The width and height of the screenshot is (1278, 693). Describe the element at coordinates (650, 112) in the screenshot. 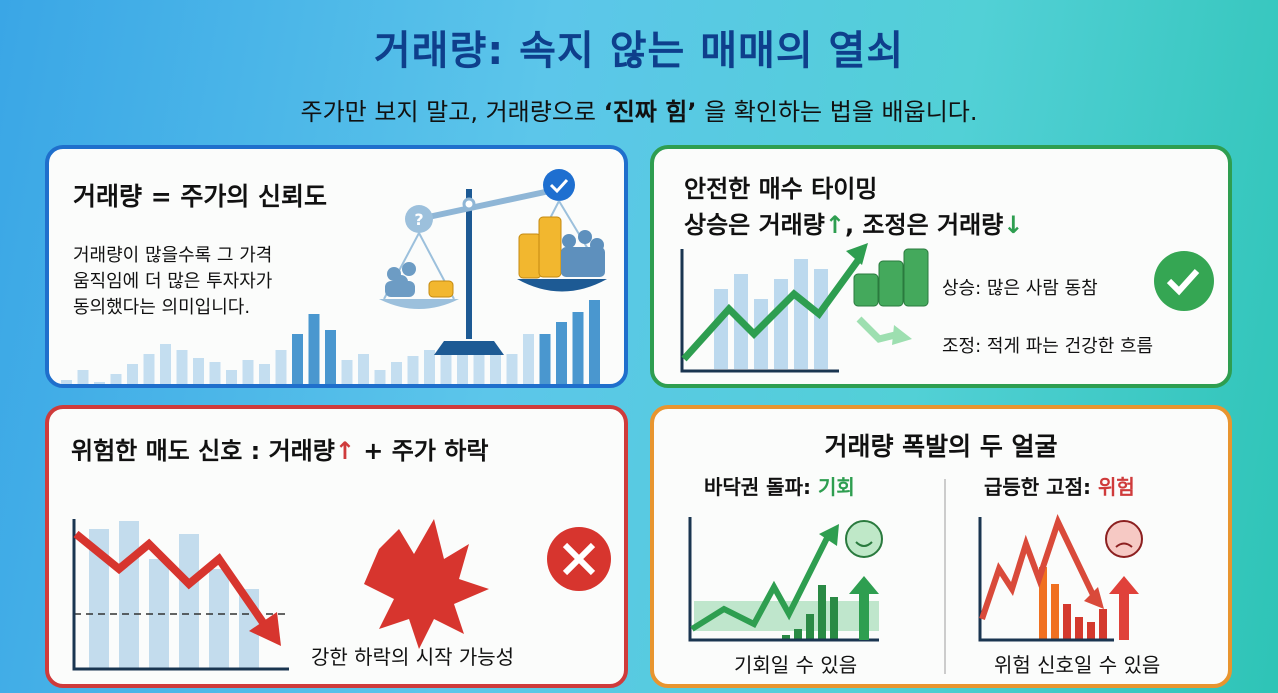

I see `subtitle-emphasis: ‘진짜 힘’` at that location.